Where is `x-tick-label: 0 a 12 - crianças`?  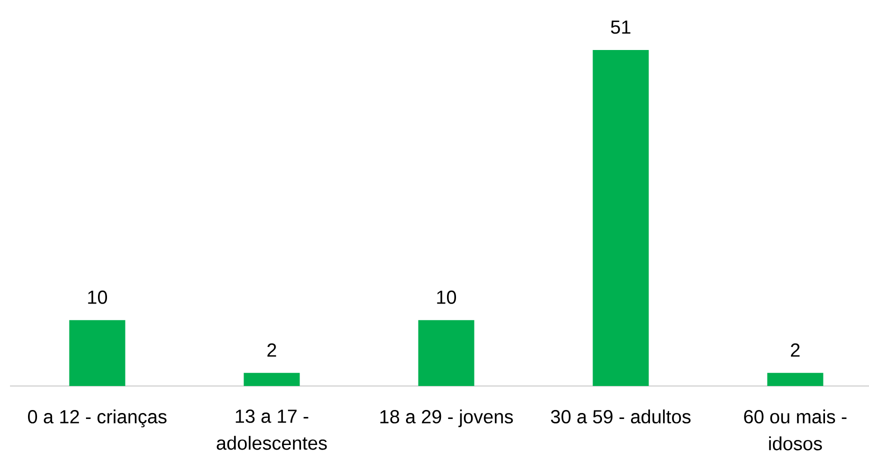
x-tick-label: 0 a 12 - crianças is located at coordinates (97, 419).